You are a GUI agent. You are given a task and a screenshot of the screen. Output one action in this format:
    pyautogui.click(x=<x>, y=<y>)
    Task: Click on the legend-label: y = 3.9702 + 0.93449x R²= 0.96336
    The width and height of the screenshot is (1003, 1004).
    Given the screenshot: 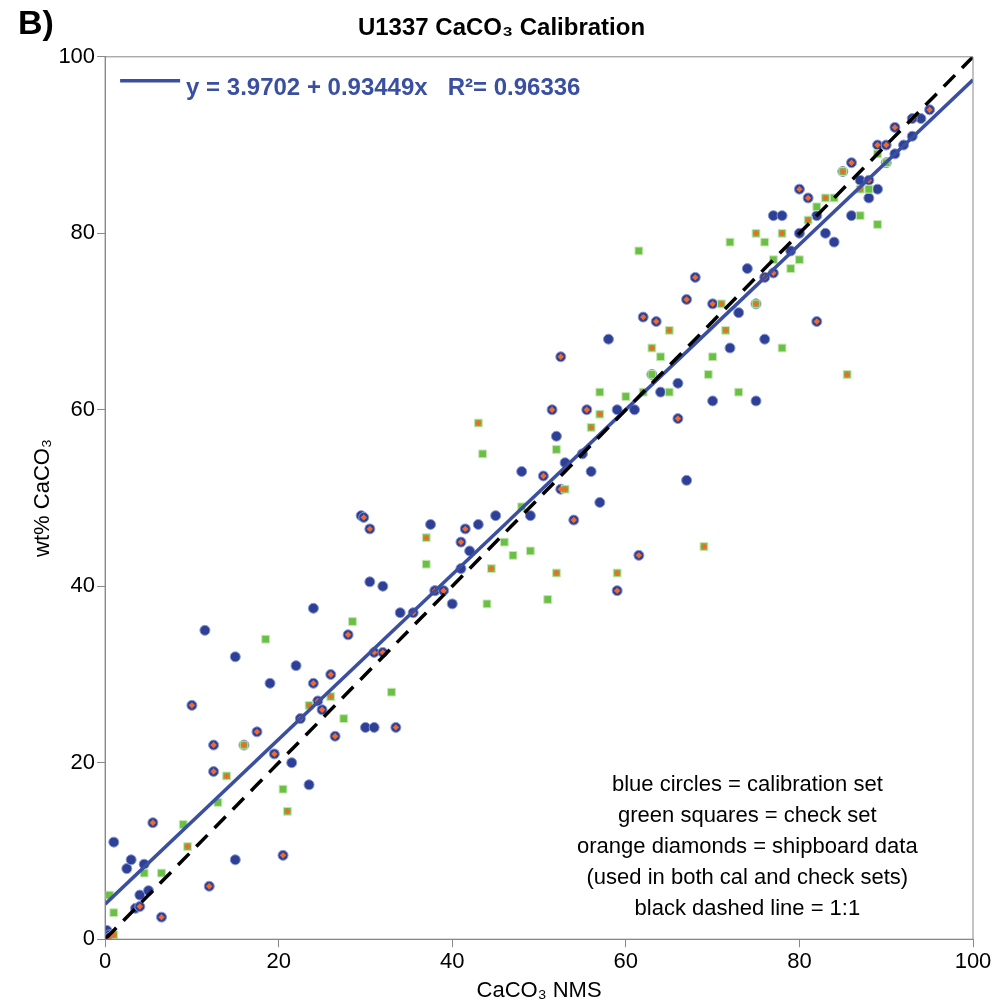 What is the action you would take?
    pyautogui.click(x=383, y=87)
    